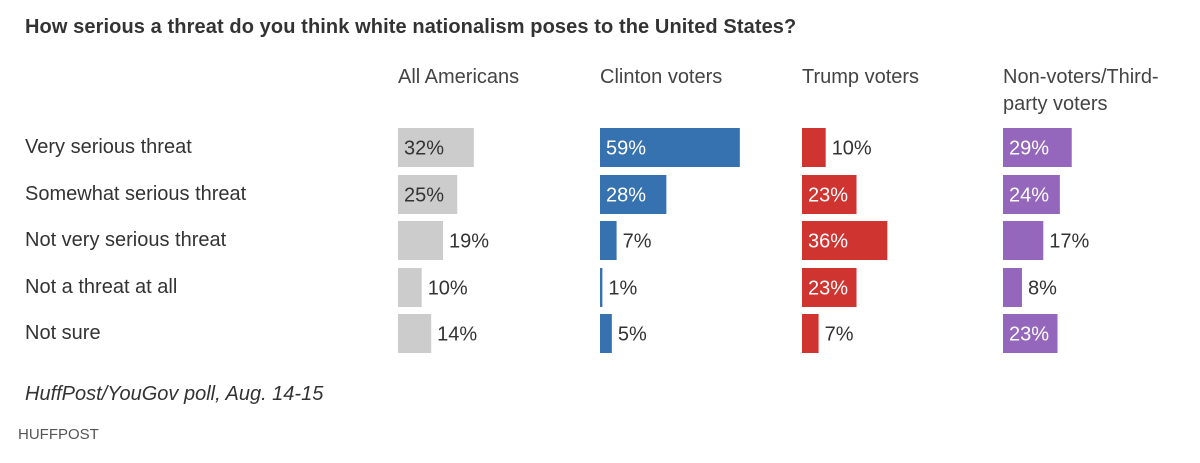 The image size is (1200, 463). What do you see at coordinates (469, 242) in the screenshot?
I see `data-label-0-2: 19%` at bounding box center [469, 242].